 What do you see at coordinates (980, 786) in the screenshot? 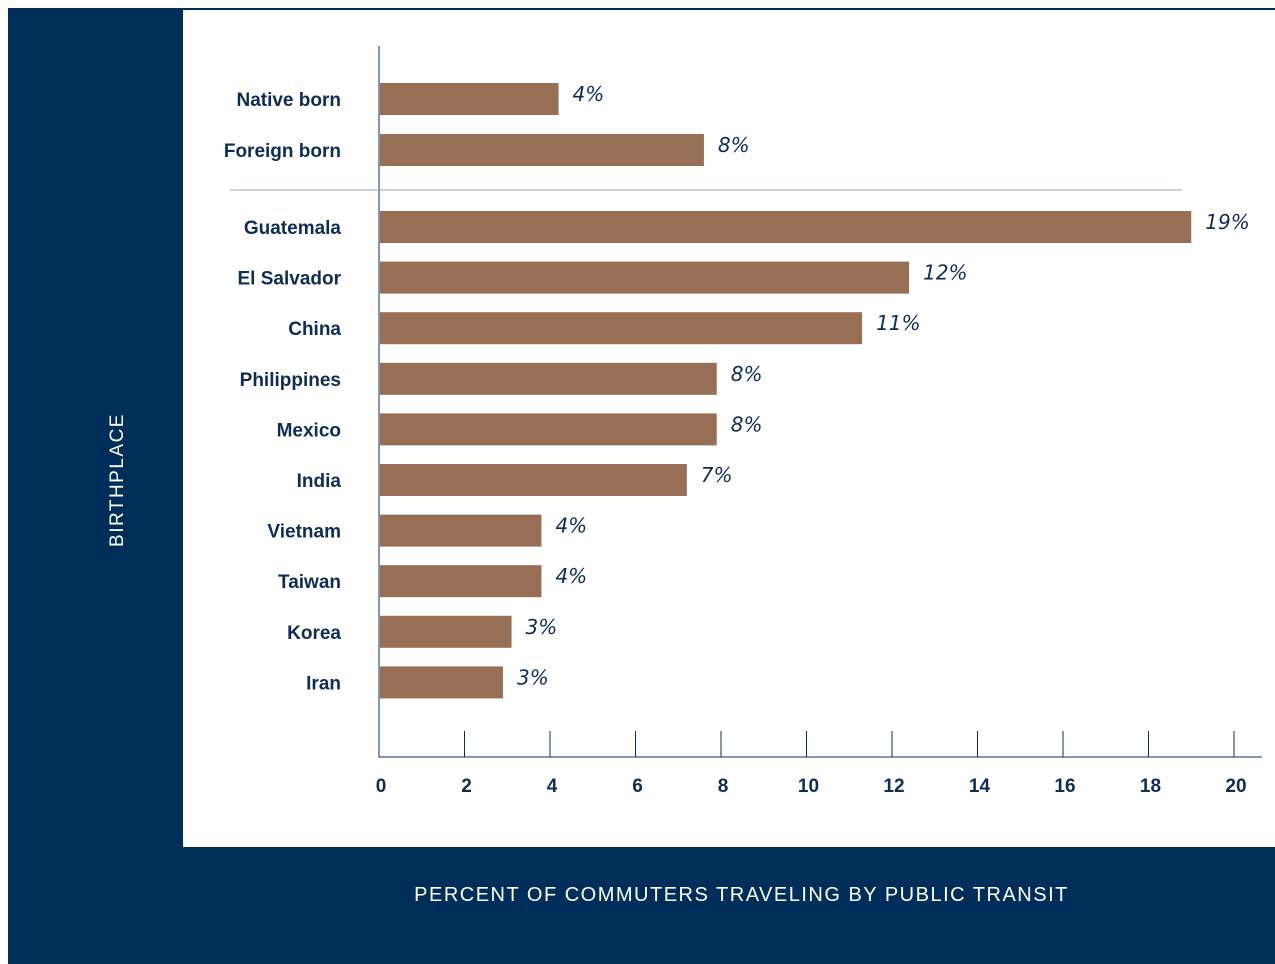
I see `x-tick-label: 14` at bounding box center [980, 786].